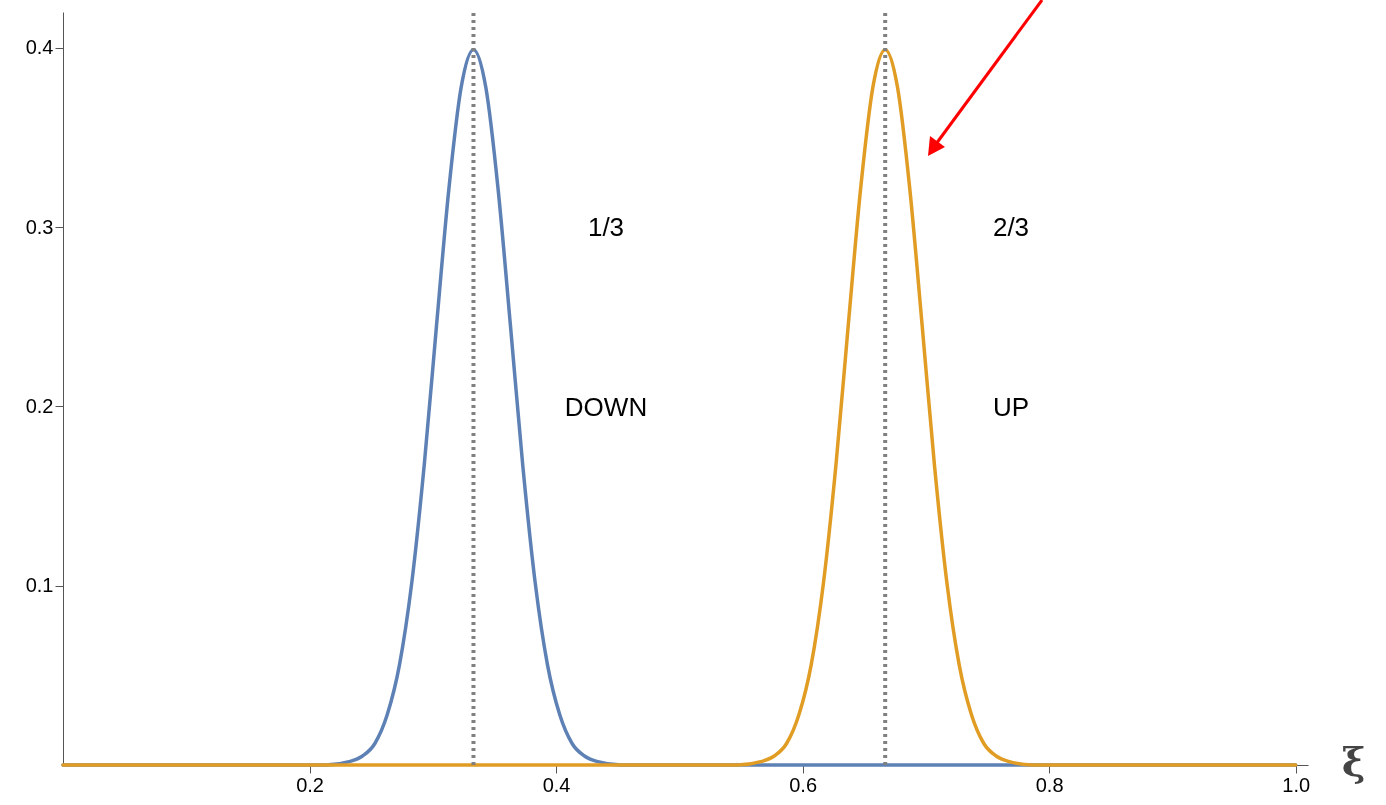 This screenshot has height=805, width=1386. I want to click on annotation: 2/3, so click(1011, 227).